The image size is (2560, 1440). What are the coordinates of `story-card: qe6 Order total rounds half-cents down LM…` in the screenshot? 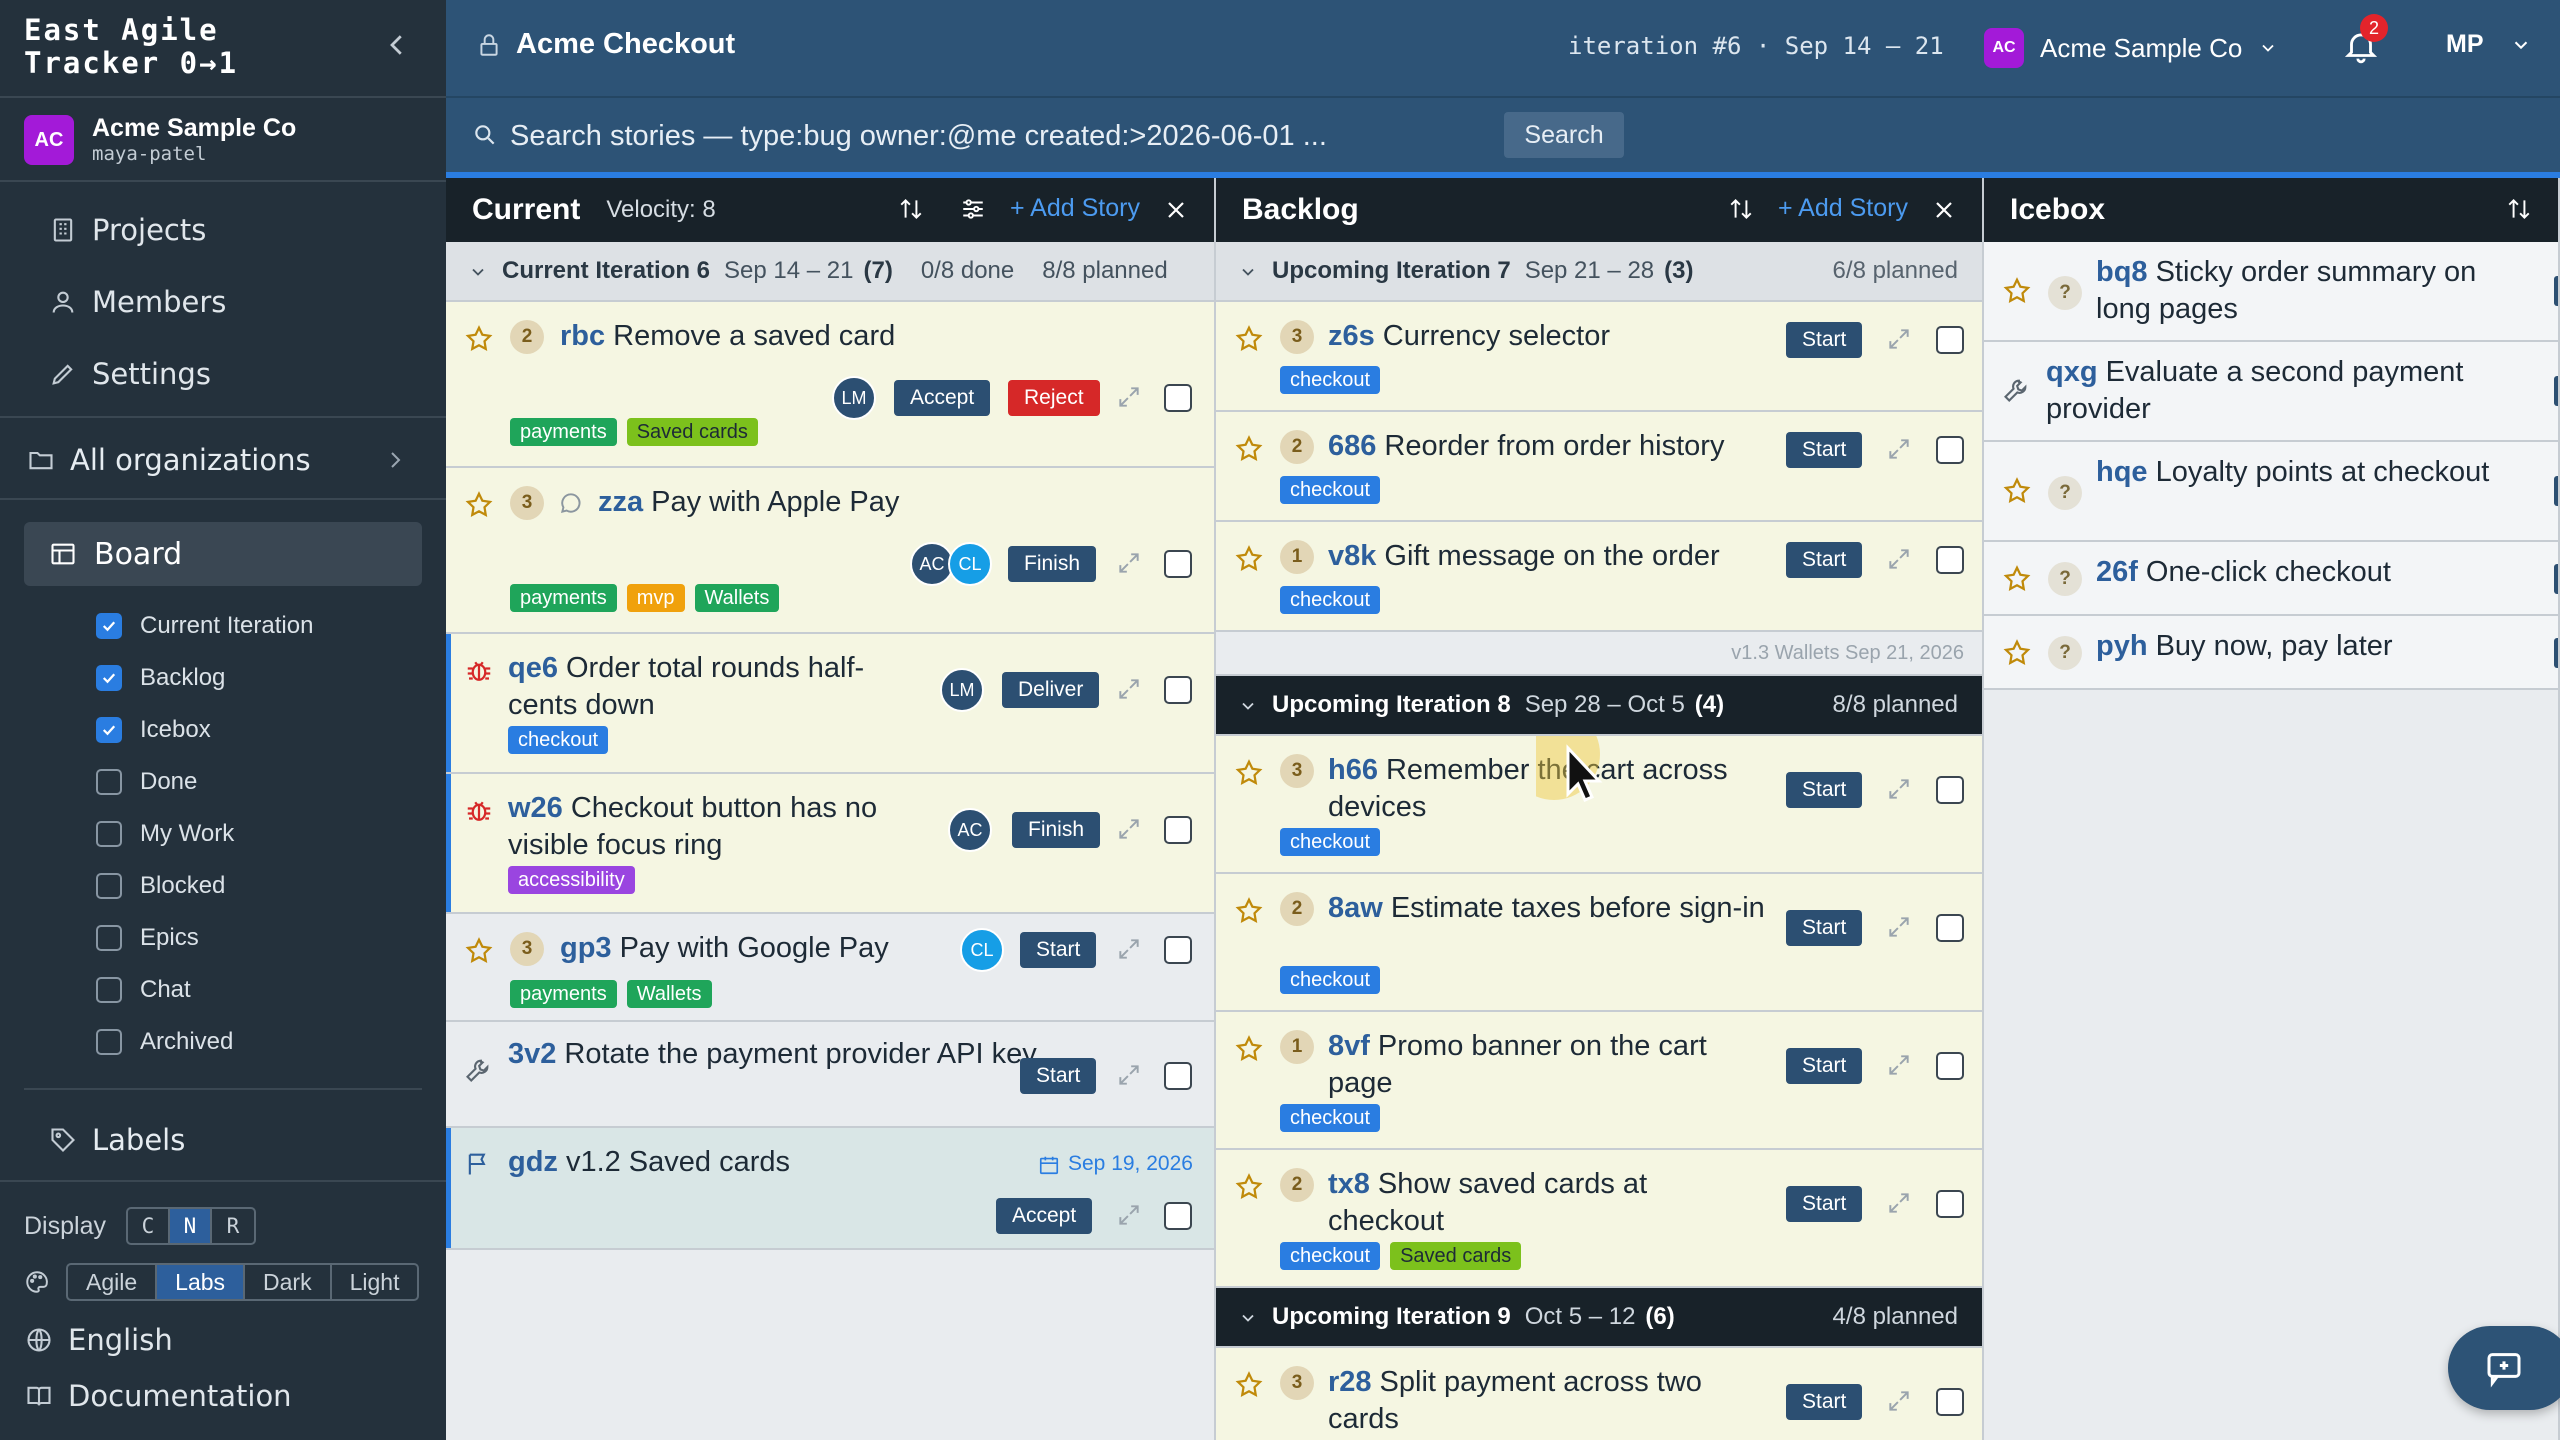 It's located at (830, 704).